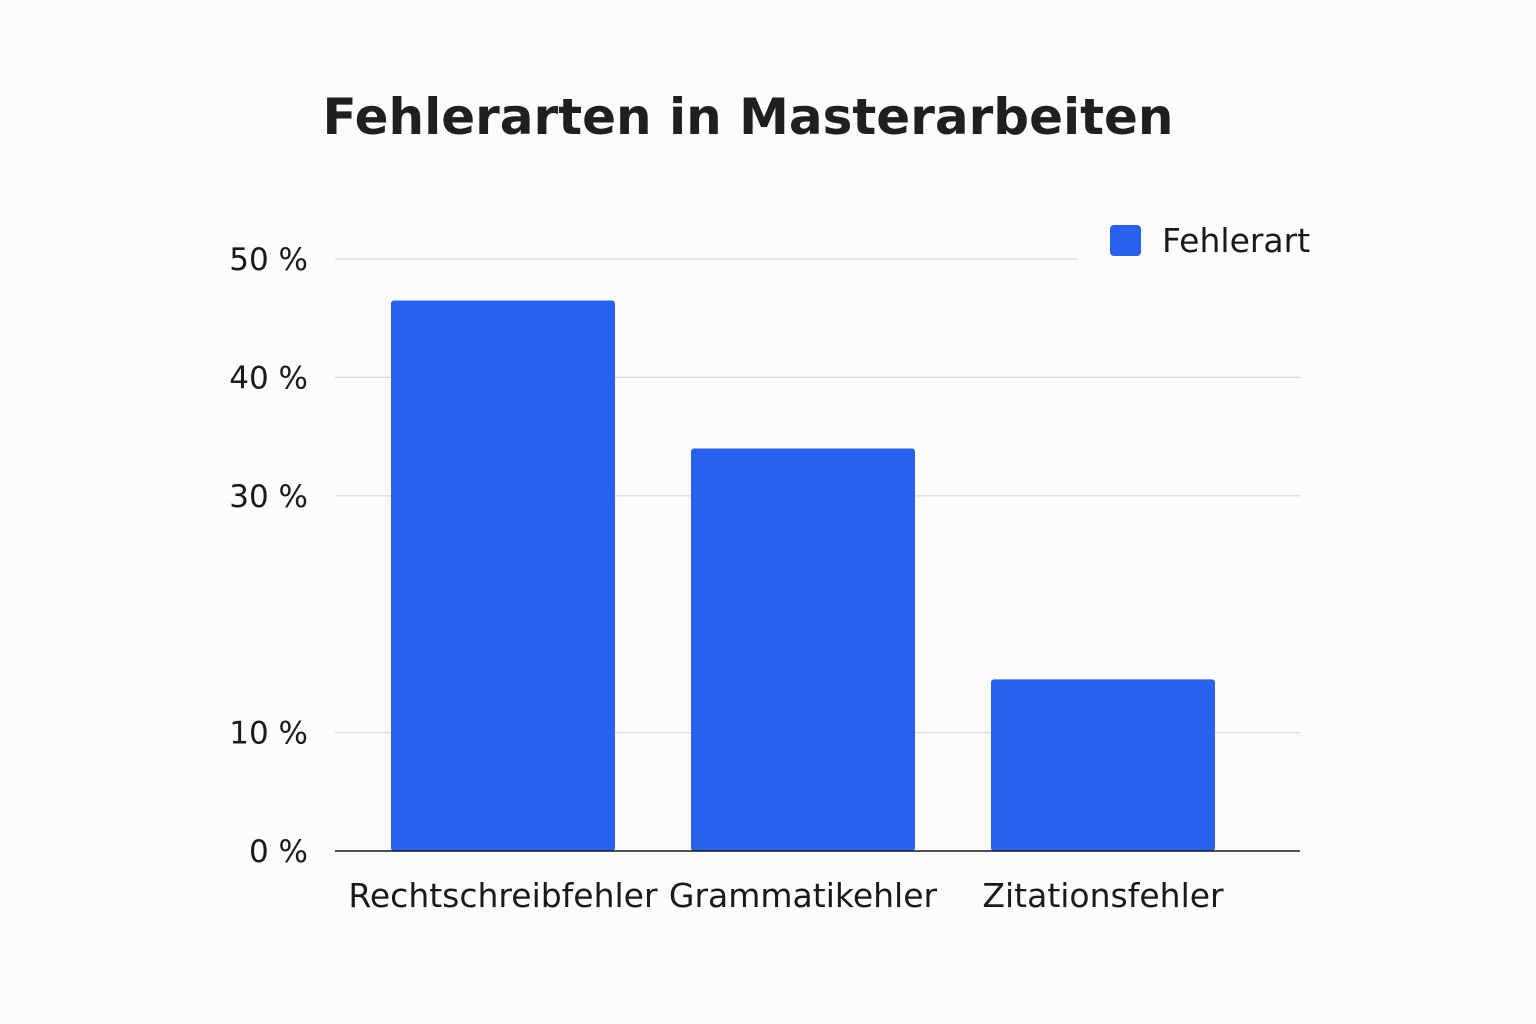 The width and height of the screenshot is (1536, 1024). Describe the element at coordinates (1236, 240) in the screenshot. I see `legend-label: Fehlerart` at that location.